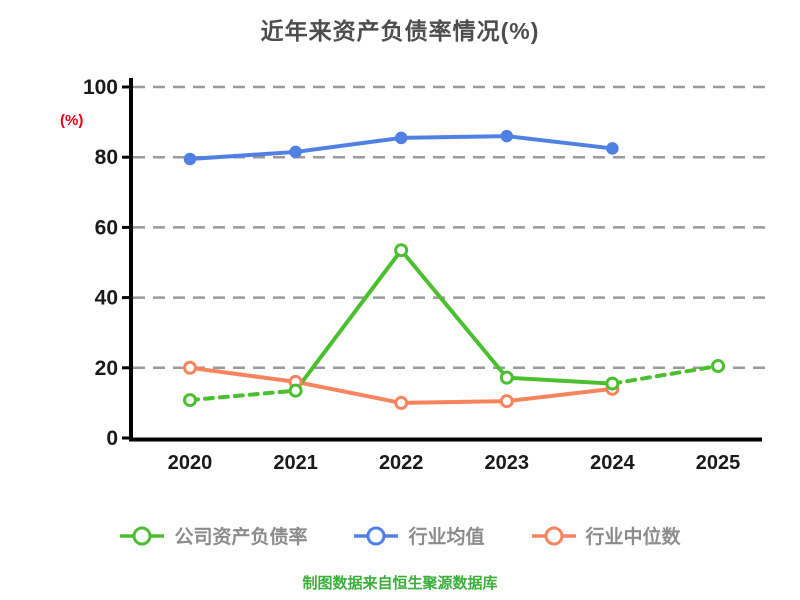 This screenshot has height=600, width=800. Describe the element at coordinates (106, 298) in the screenshot. I see `y-tick-label: 40` at that location.